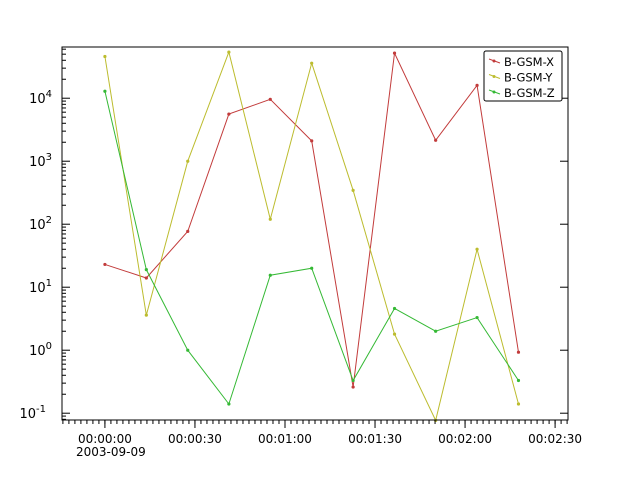 The height and width of the screenshot is (484, 640). Describe the element at coordinates (40, 350) in the screenshot. I see `y-tick-label: 10⁰` at that location.